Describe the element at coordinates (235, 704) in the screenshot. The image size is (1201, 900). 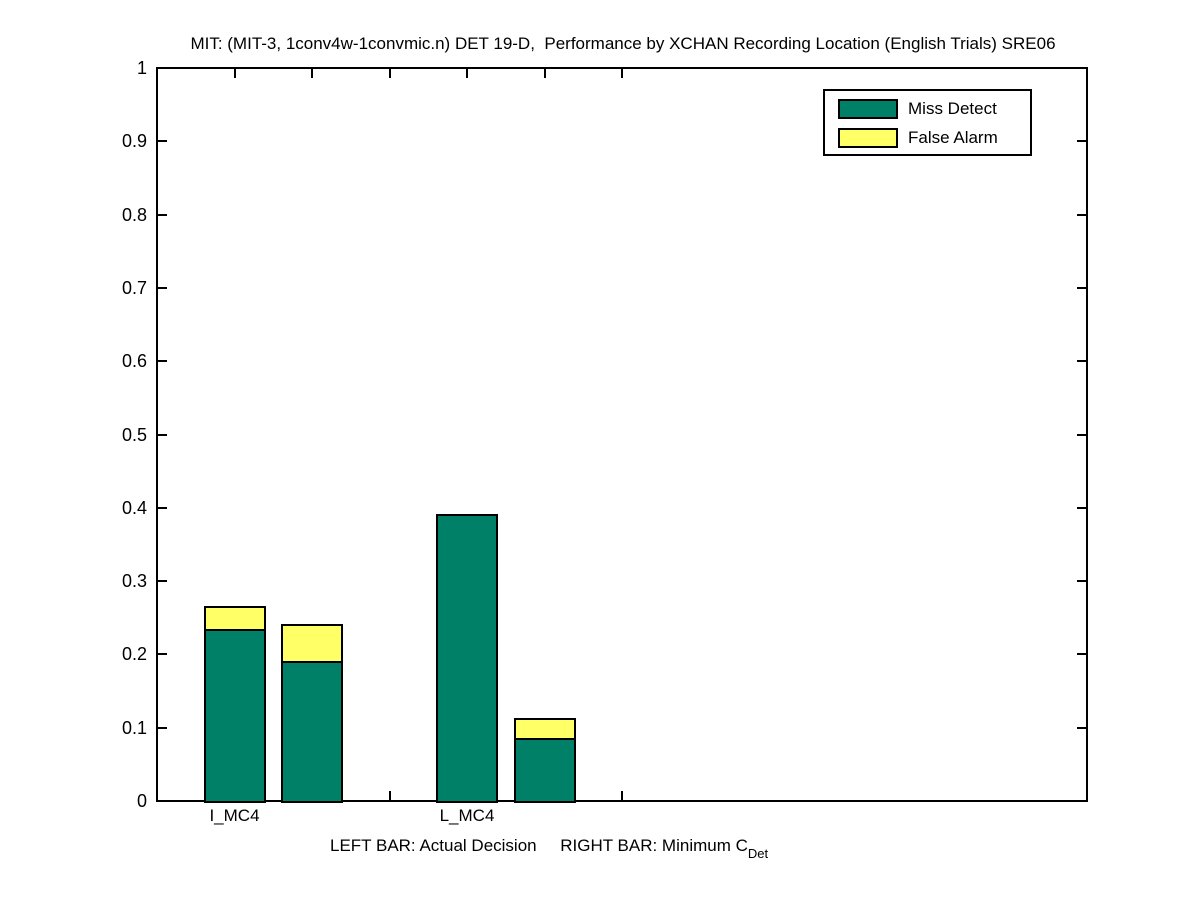
I see `bar-actual-decision-i_mc4` at that location.